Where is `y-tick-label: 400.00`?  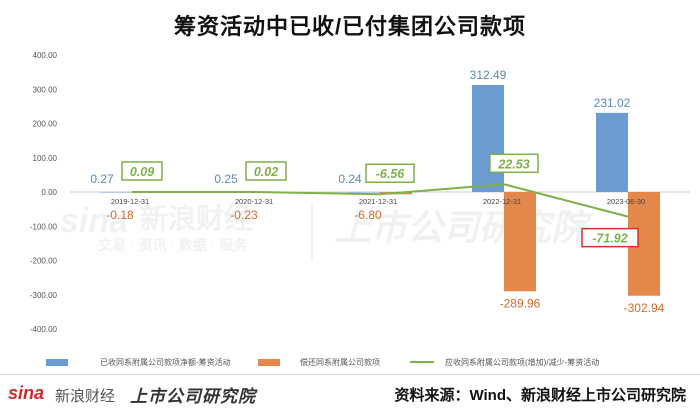 y-tick-label: 400.00 is located at coordinates (45, 55).